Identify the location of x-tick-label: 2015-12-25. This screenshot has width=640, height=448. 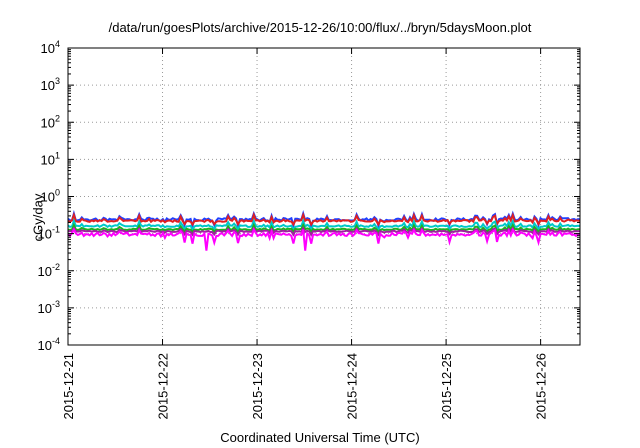
(446, 386).